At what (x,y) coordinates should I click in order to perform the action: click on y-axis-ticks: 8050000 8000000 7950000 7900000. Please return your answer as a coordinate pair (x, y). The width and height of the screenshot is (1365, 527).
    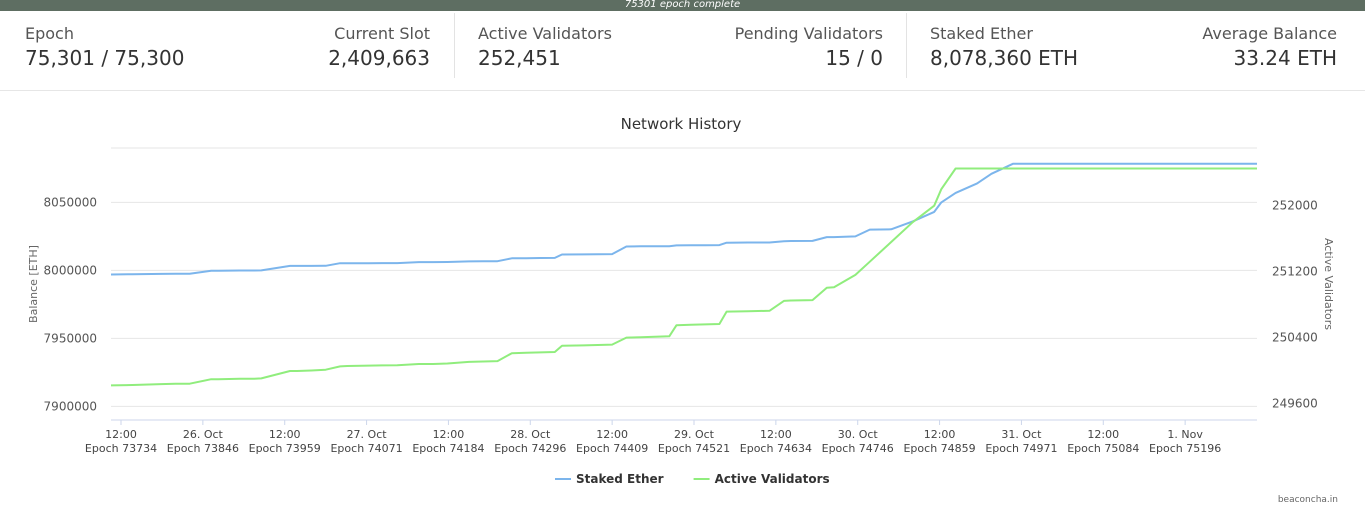
    Looking at the image, I should click on (70, 304).